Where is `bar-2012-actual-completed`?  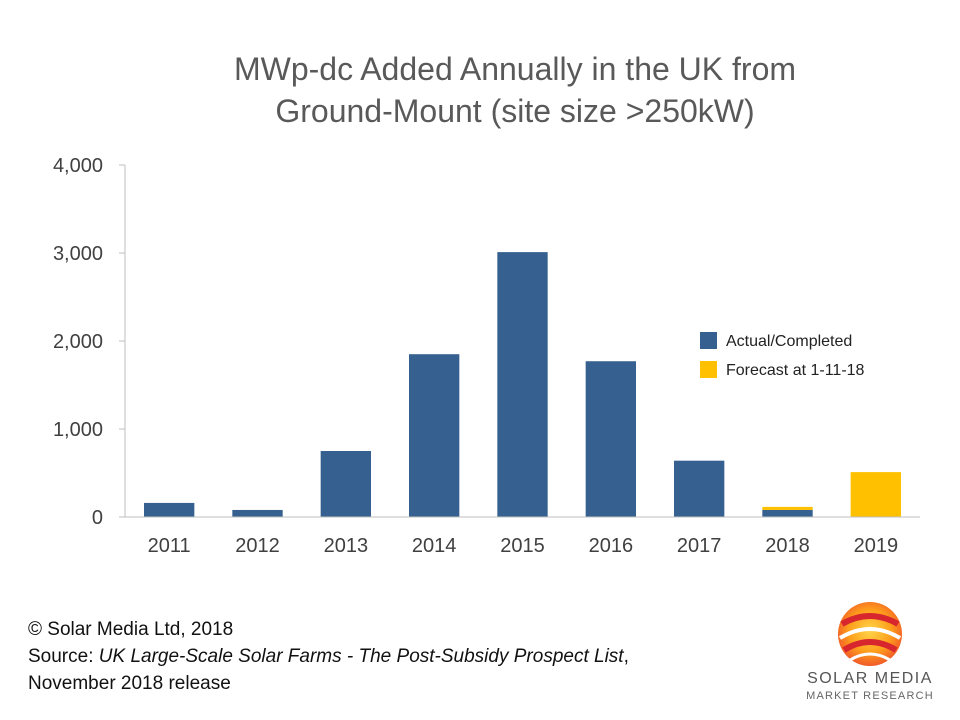
bar-2012-actual-completed is located at coordinates (257, 513).